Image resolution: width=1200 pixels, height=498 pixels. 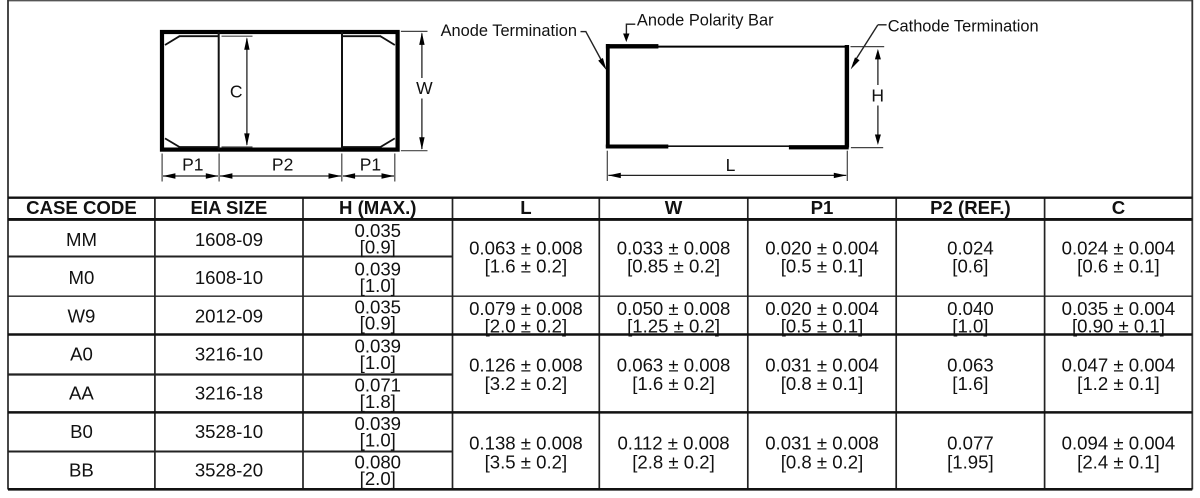 What do you see at coordinates (526, 326) in the screenshot?
I see `svg-text: [2.0 ± 0.2]` at bounding box center [526, 326].